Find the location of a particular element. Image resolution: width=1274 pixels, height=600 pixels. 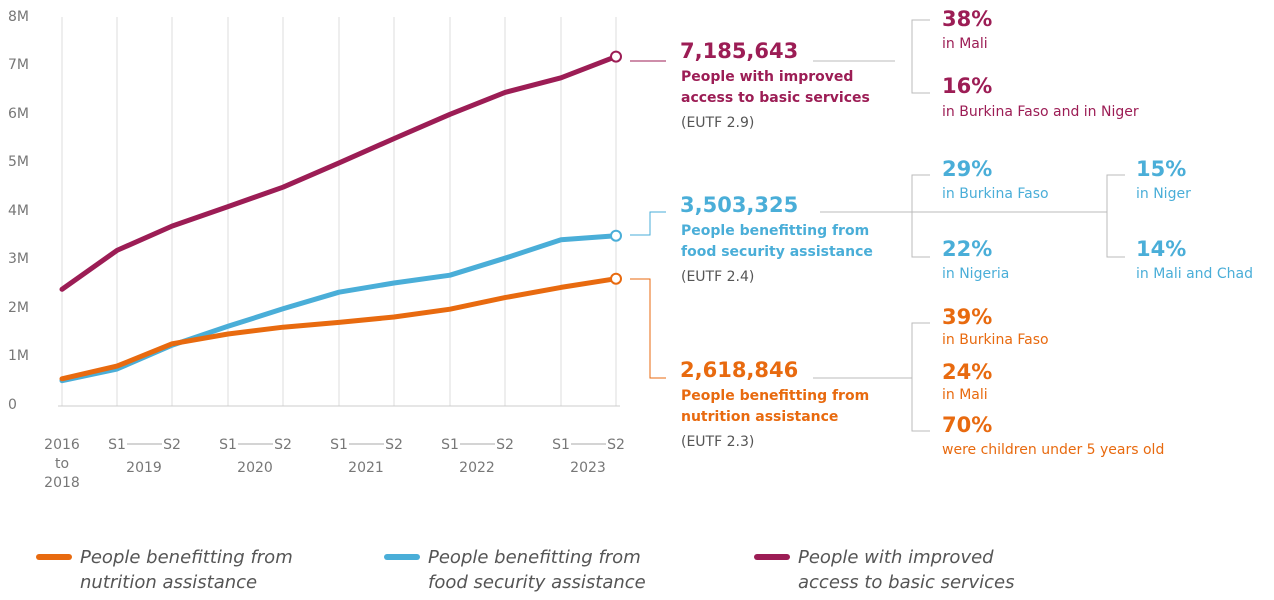

y-tick-label: 7M is located at coordinates (18, 65).